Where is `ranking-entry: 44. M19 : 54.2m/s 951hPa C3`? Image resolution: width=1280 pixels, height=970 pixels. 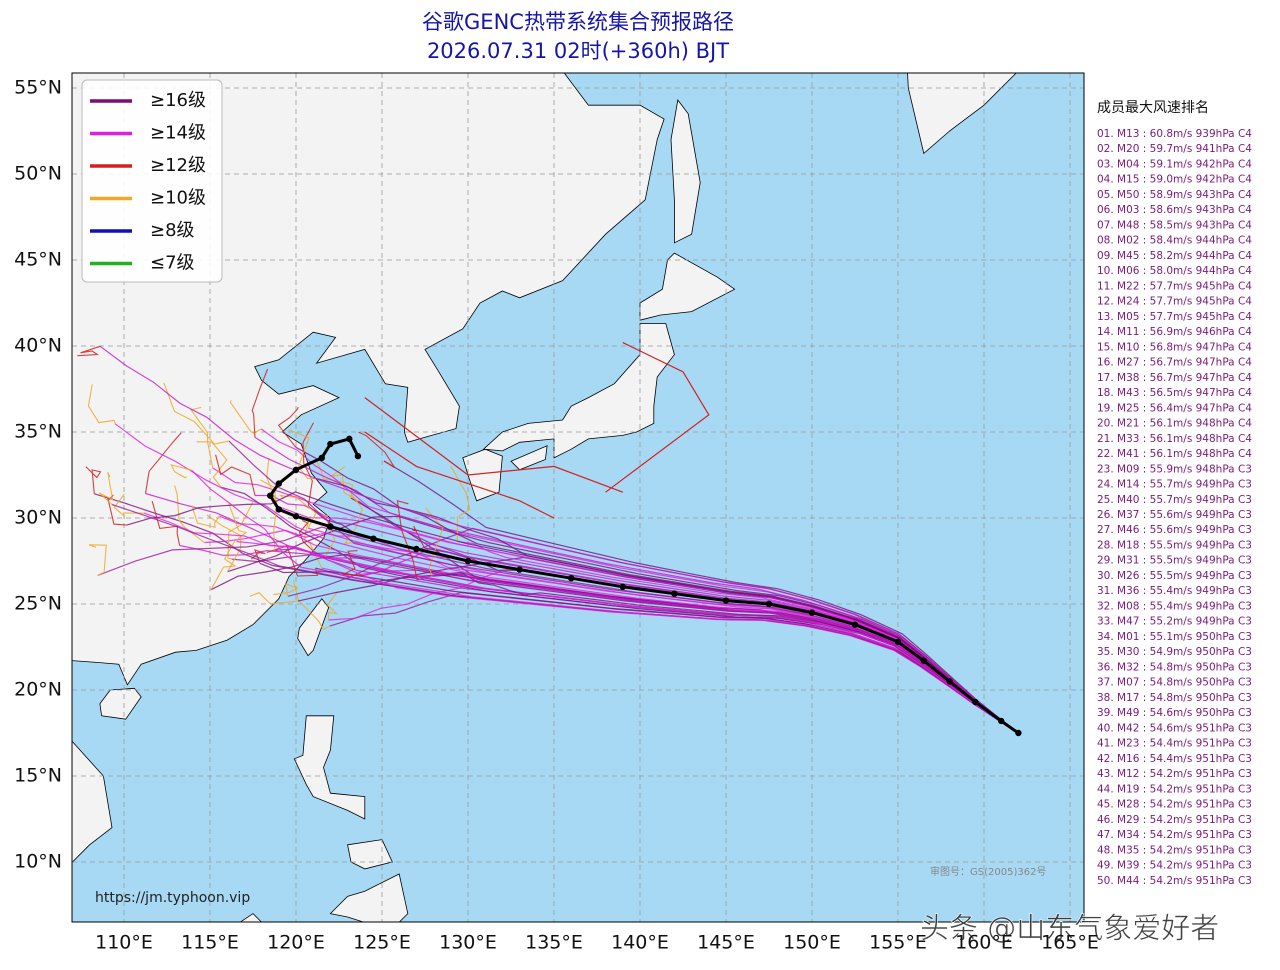
ranking-entry: 44. M19 : 54.2m/s 951hPa C3 is located at coordinates (1174, 789).